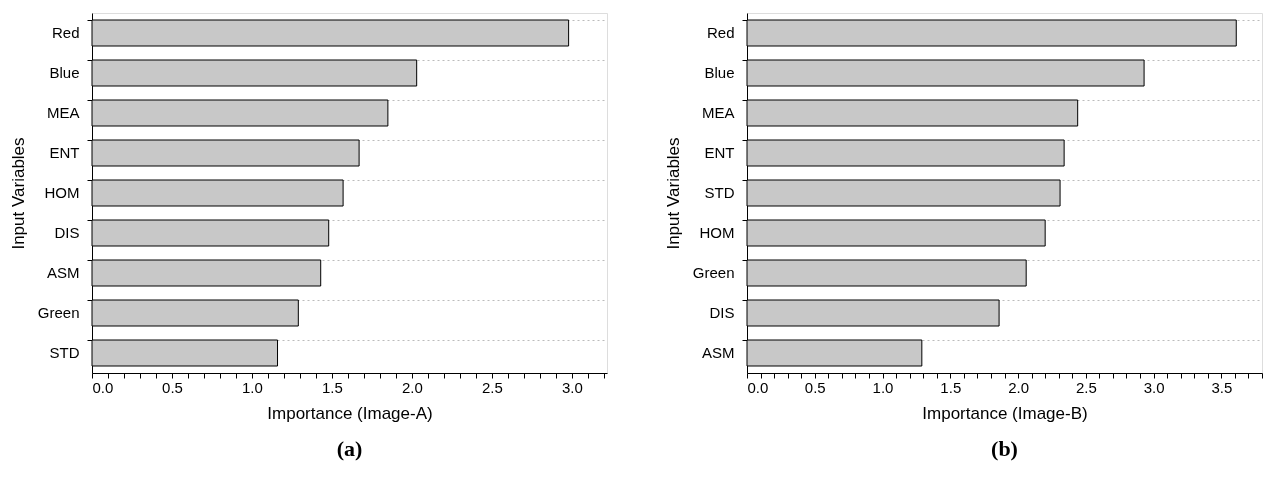  What do you see at coordinates (1005, 413) in the screenshot?
I see `x-axis-title: Importance (Image-B)` at bounding box center [1005, 413].